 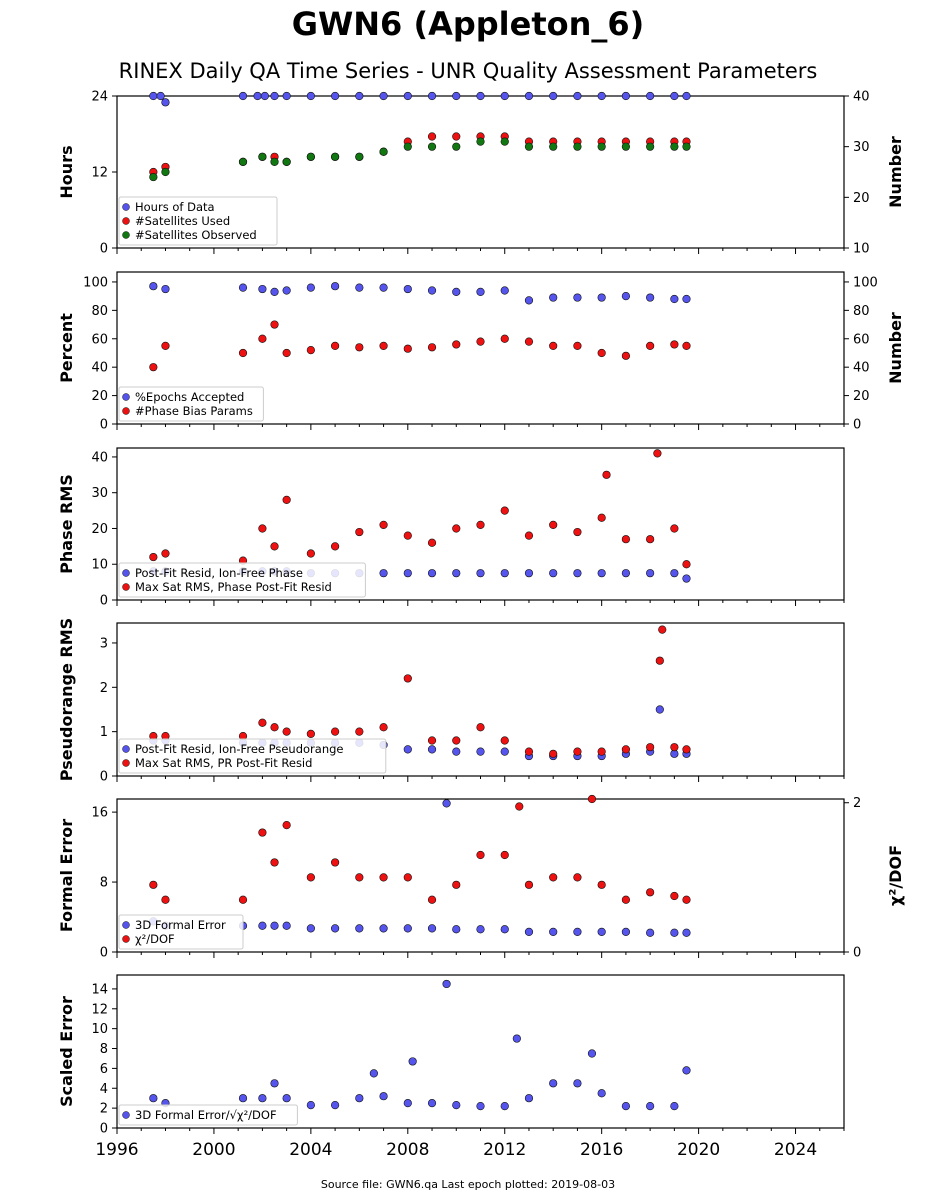 I want to click on y-tick-label: 0, so click(x=104, y=601).